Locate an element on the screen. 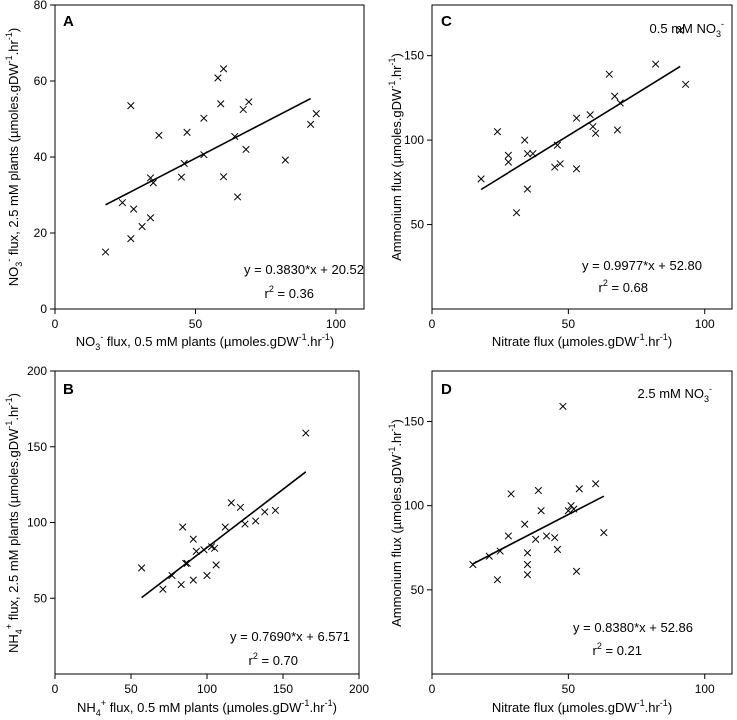 This screenshot has height=720, width=737. x-tick-label: 150 is located at coordinates (283, 689).